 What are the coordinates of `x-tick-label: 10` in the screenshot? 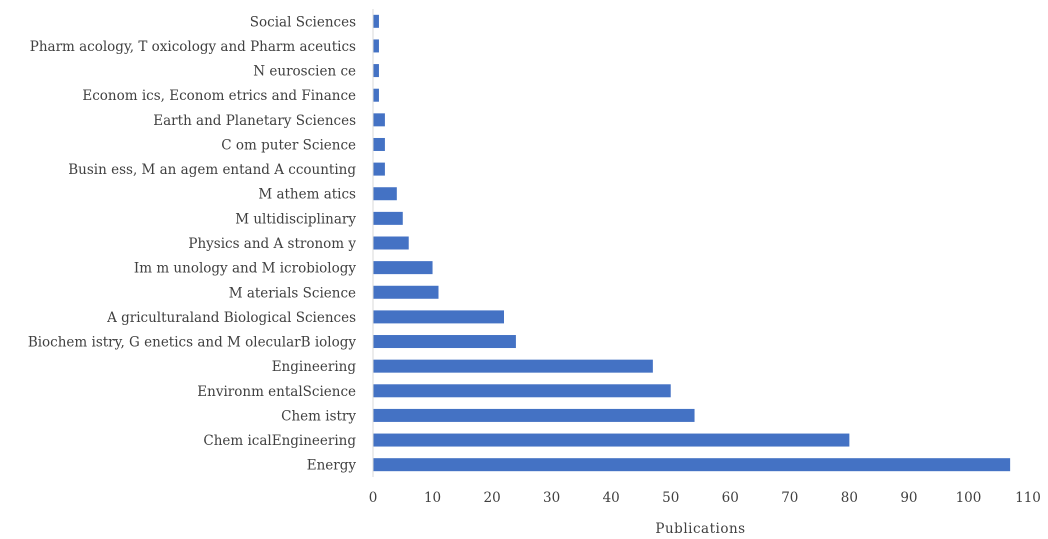 It's located at (432, 498).